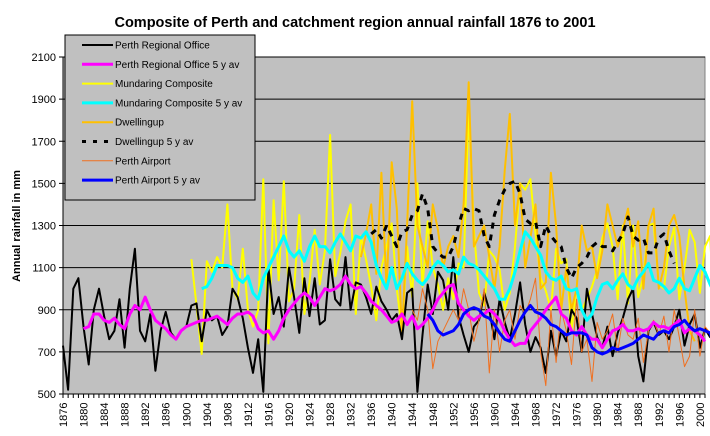 This screenshot has width=710, height=436. What do you see at coordinates (44, 100) in the screenshot?
I see `y-tick-label: 1900` at bounding box center [44, 100].